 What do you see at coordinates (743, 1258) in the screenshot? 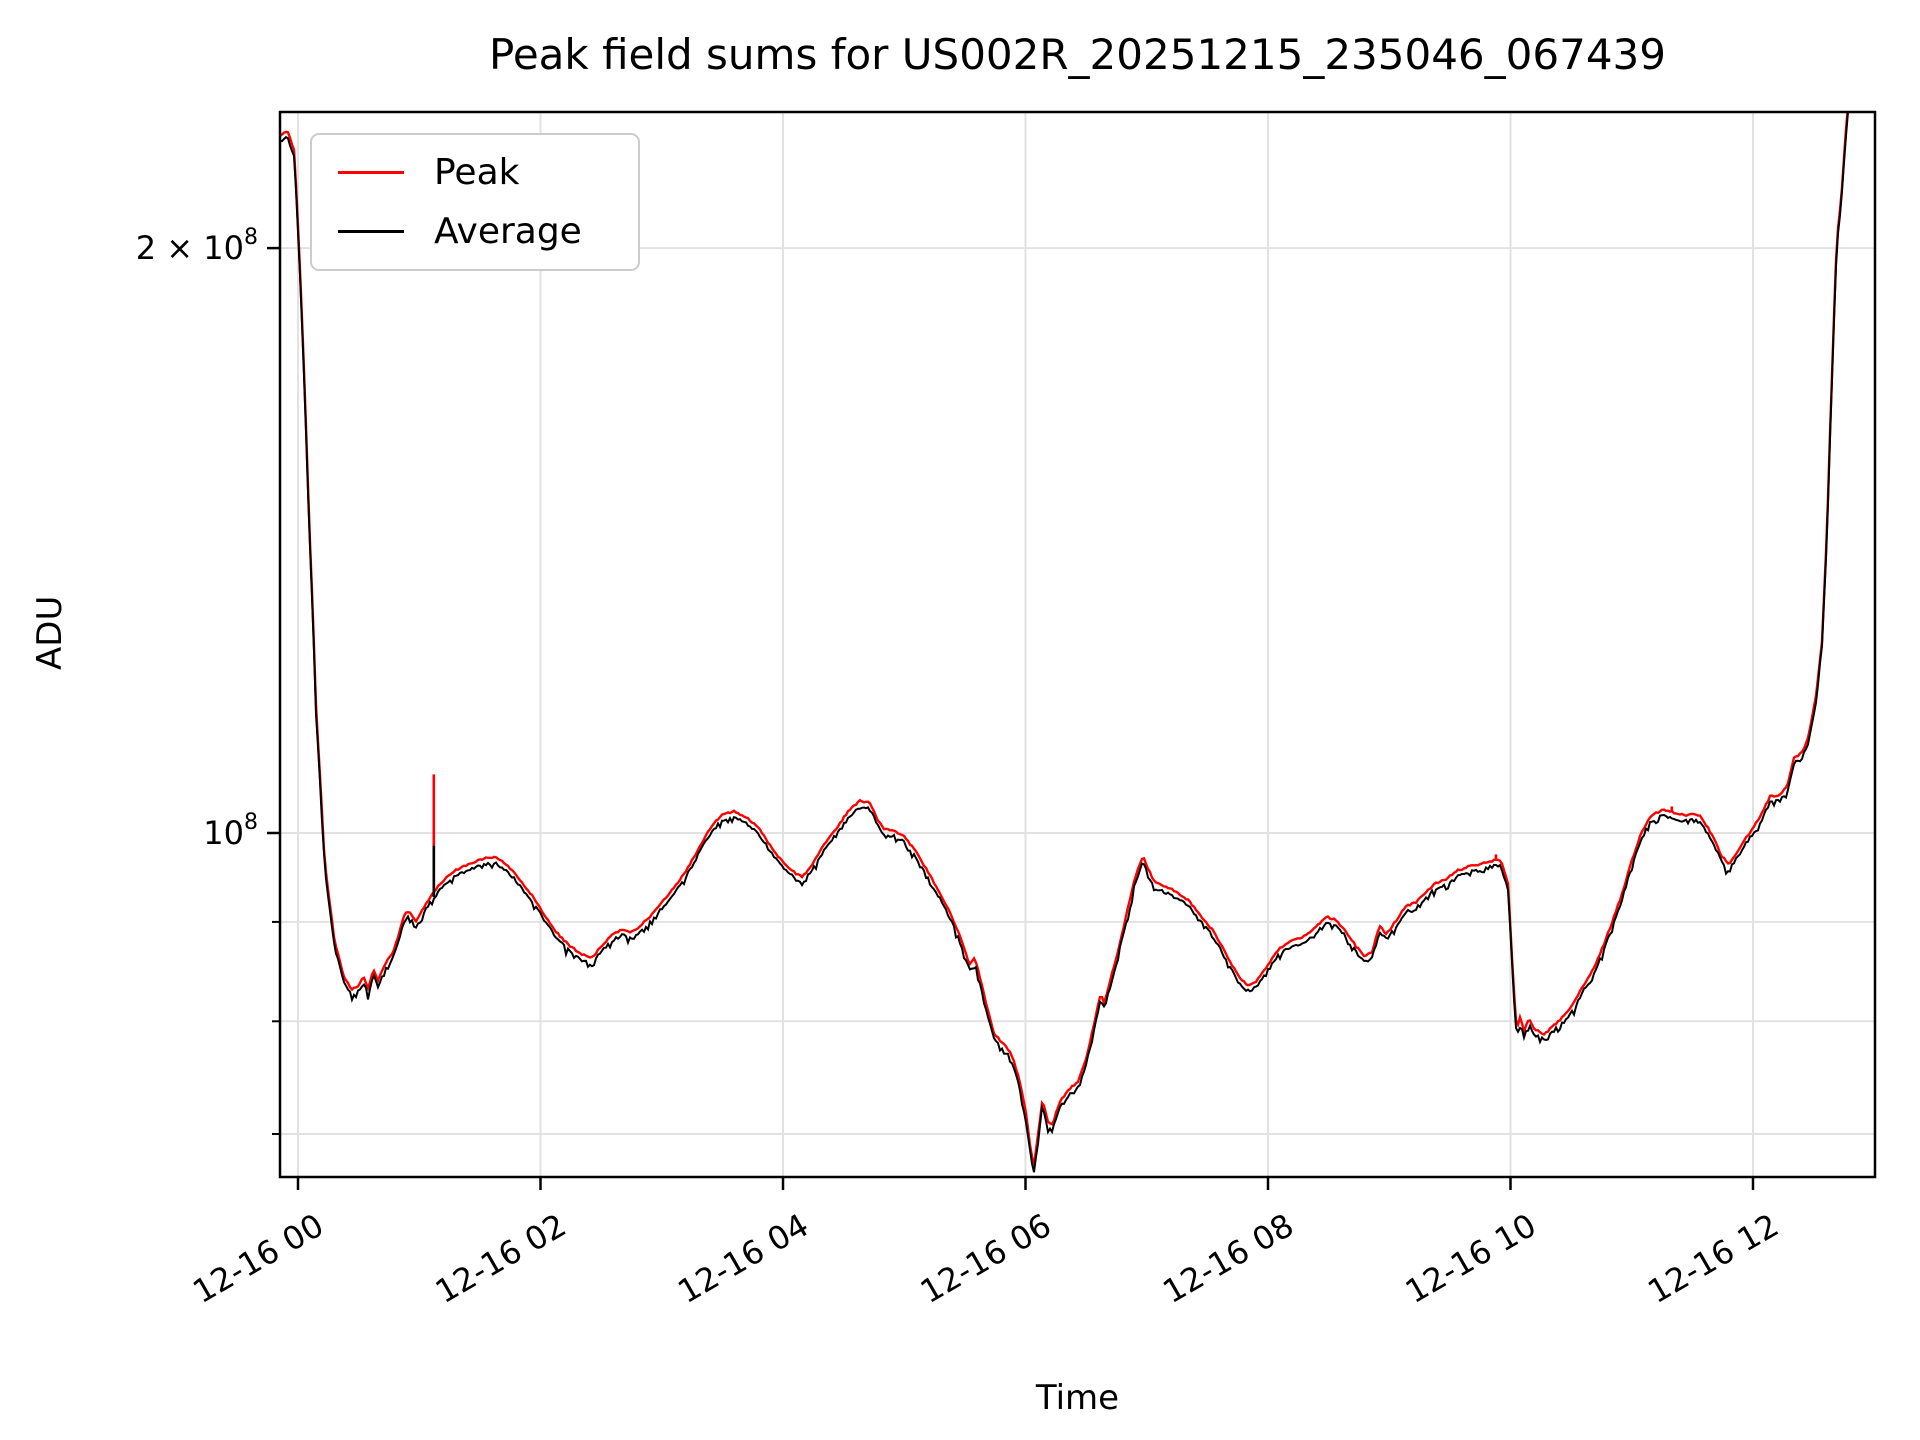
I see `x-tick-label: 12-16 04` at bounding box center [743, 1258].